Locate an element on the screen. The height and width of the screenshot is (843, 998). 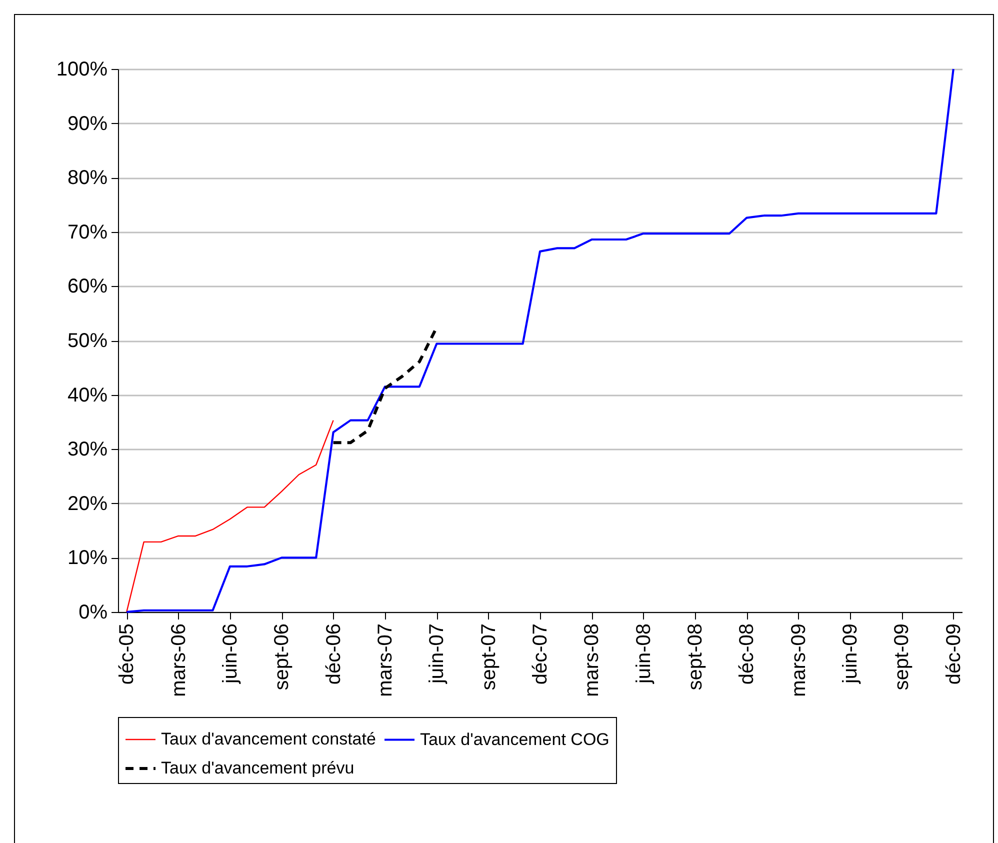
x-tick-label: mars-06 is located at coordinates (179, 660).